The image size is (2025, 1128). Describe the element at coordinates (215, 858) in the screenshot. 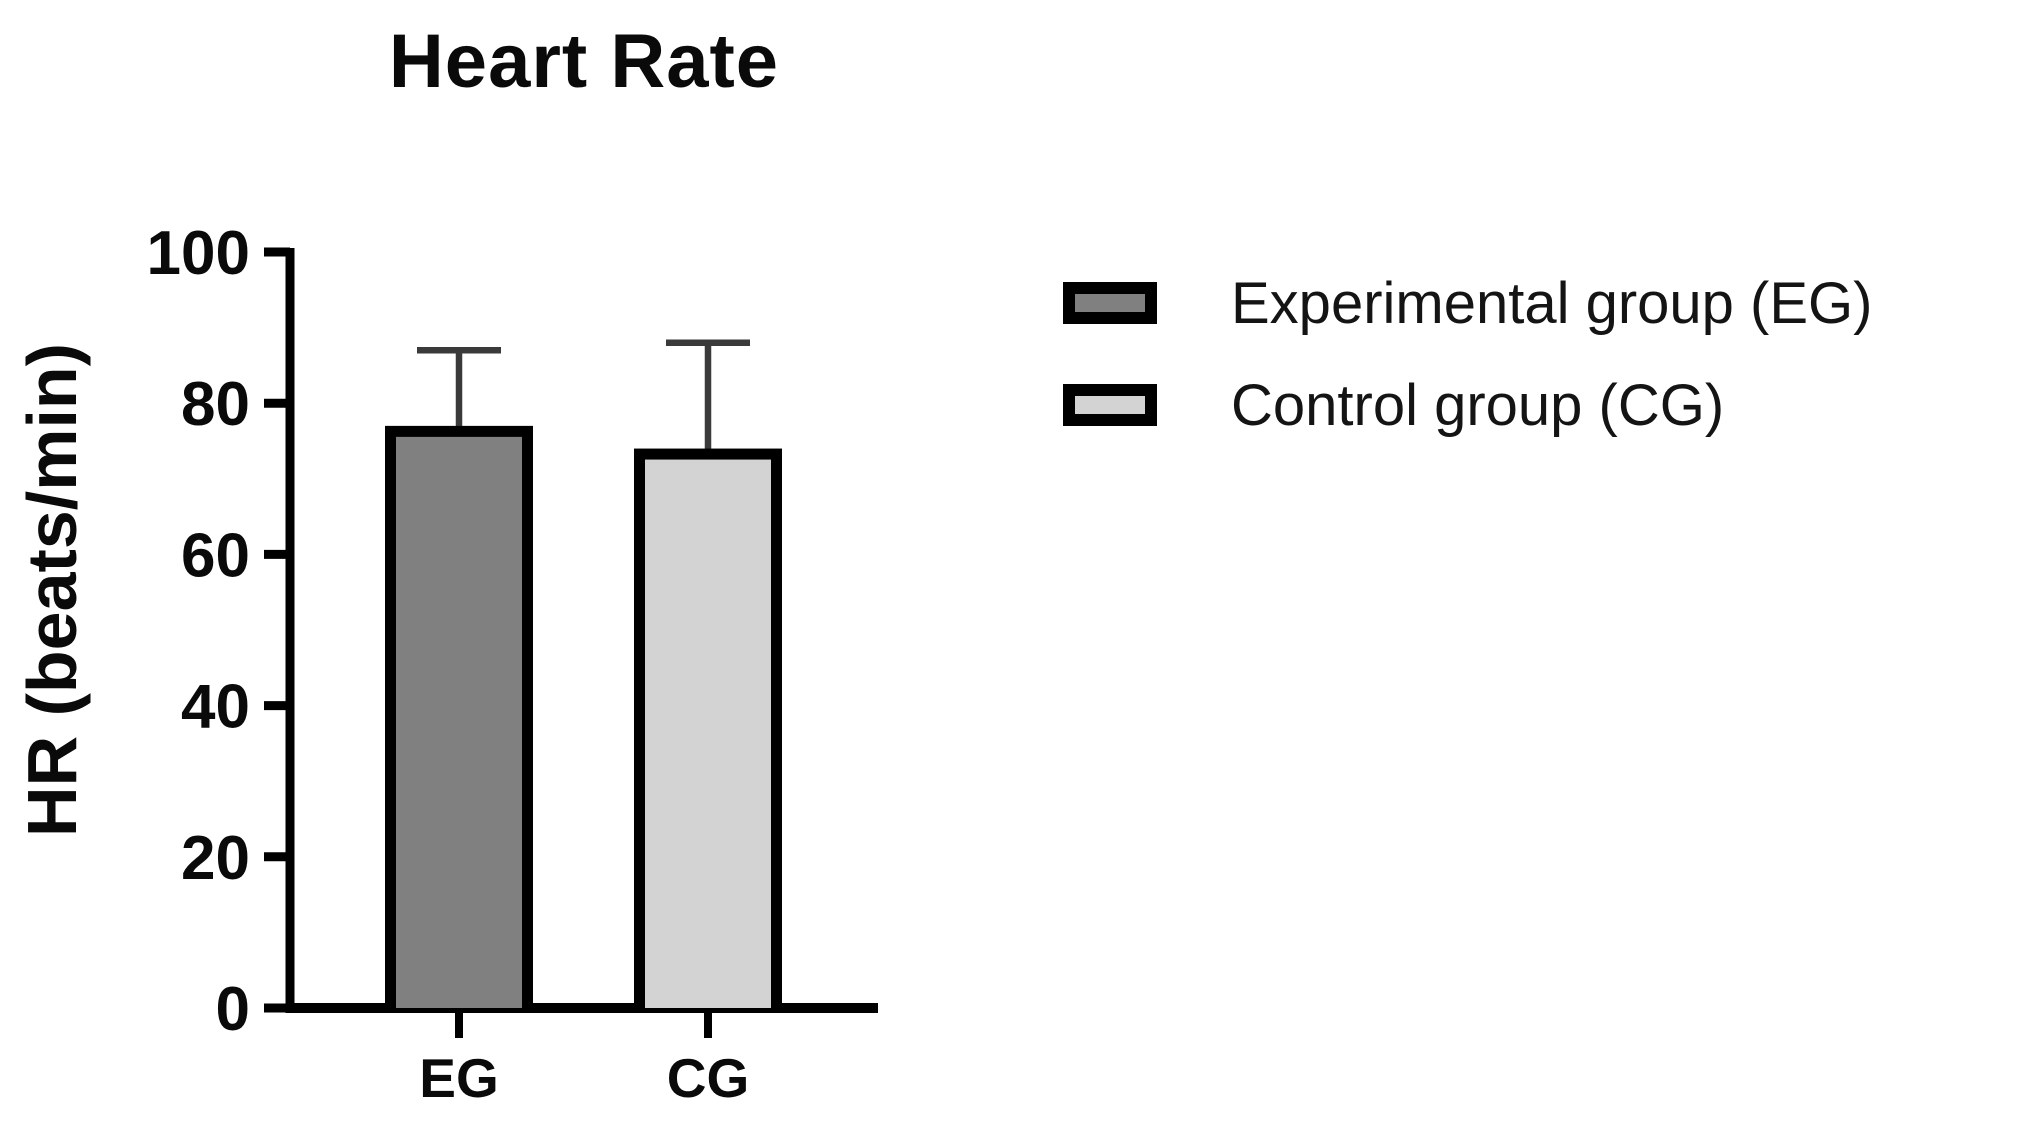

I see `y-tick-label: 20` at that location.